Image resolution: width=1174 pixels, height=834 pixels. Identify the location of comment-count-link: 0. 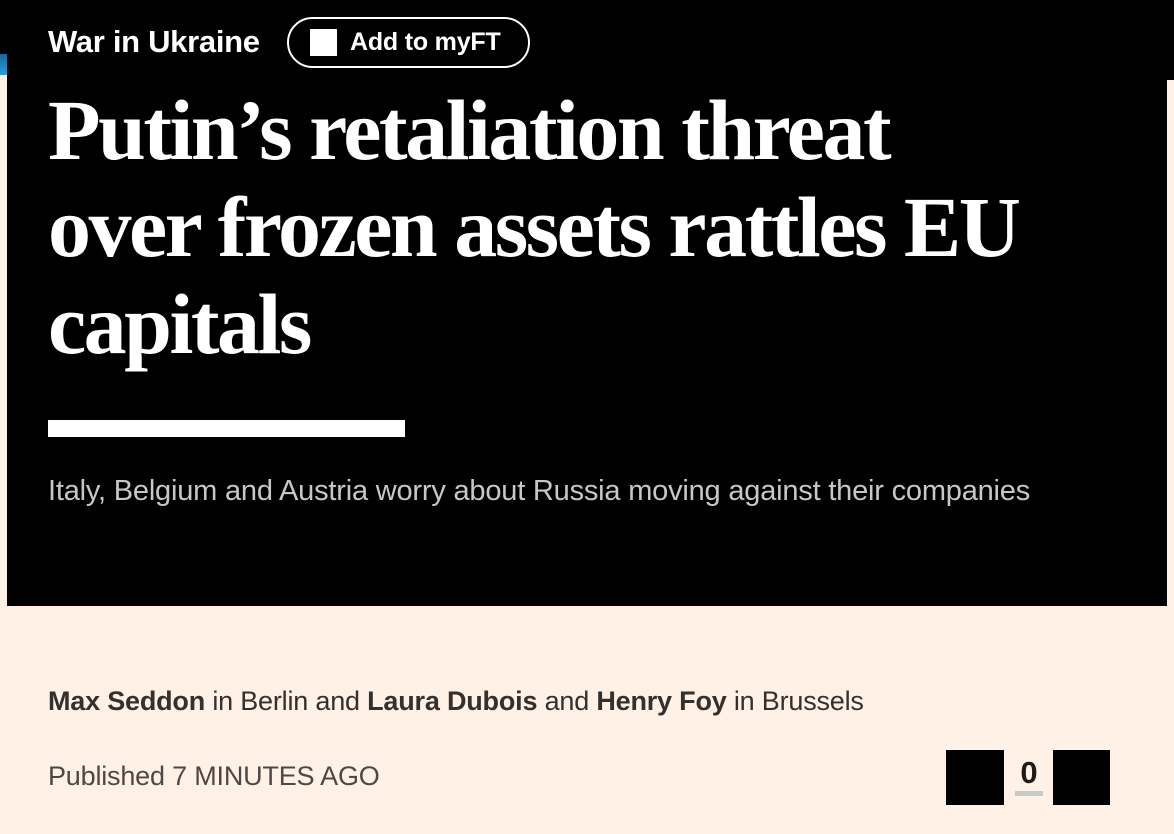
(1029, 776).